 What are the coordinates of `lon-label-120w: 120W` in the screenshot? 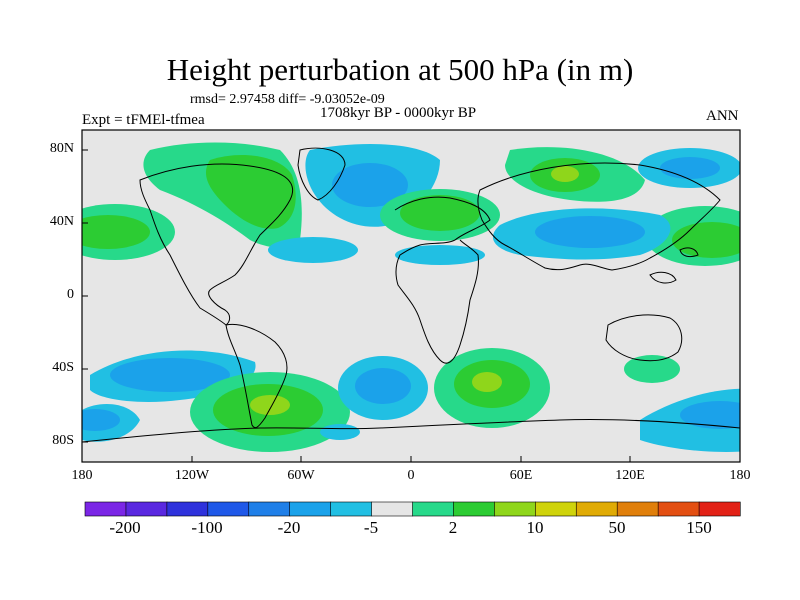 It's located at (192, 475).